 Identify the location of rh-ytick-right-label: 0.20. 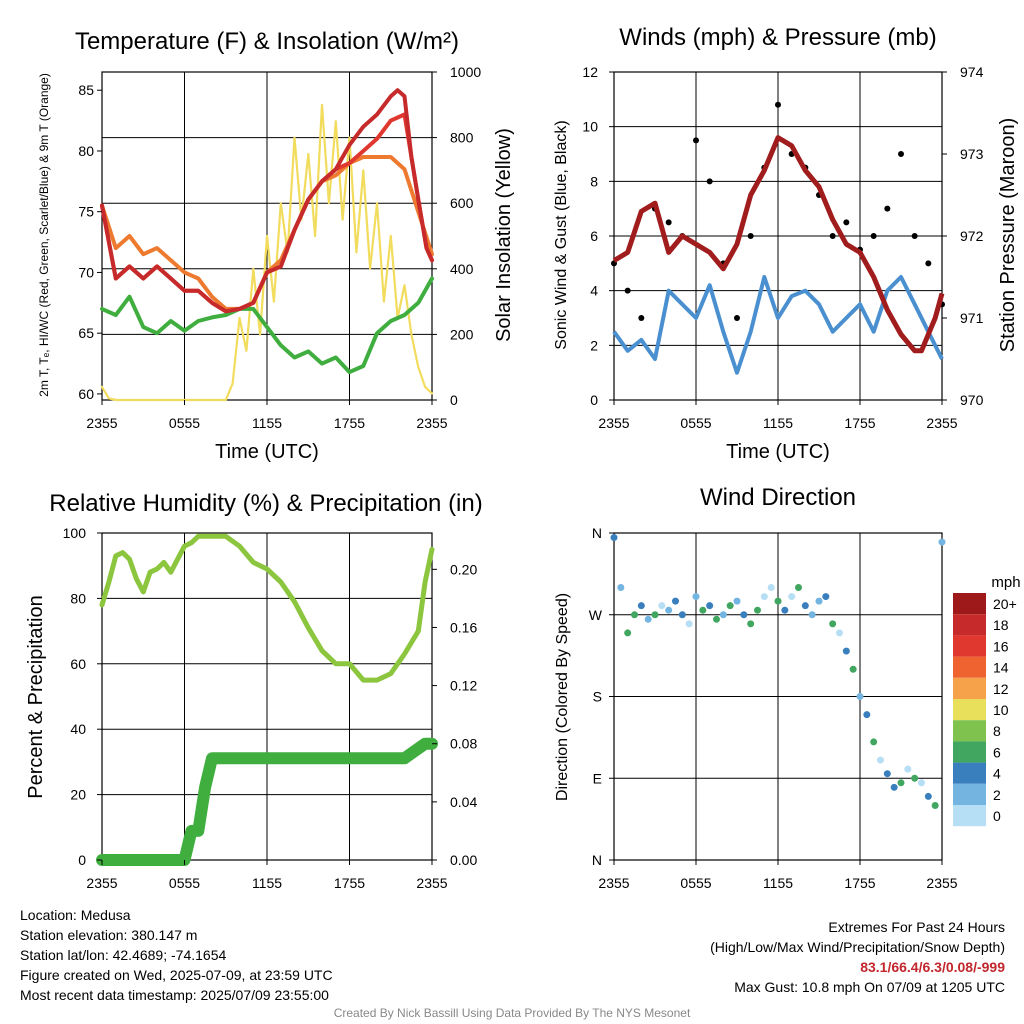
(463, 569).